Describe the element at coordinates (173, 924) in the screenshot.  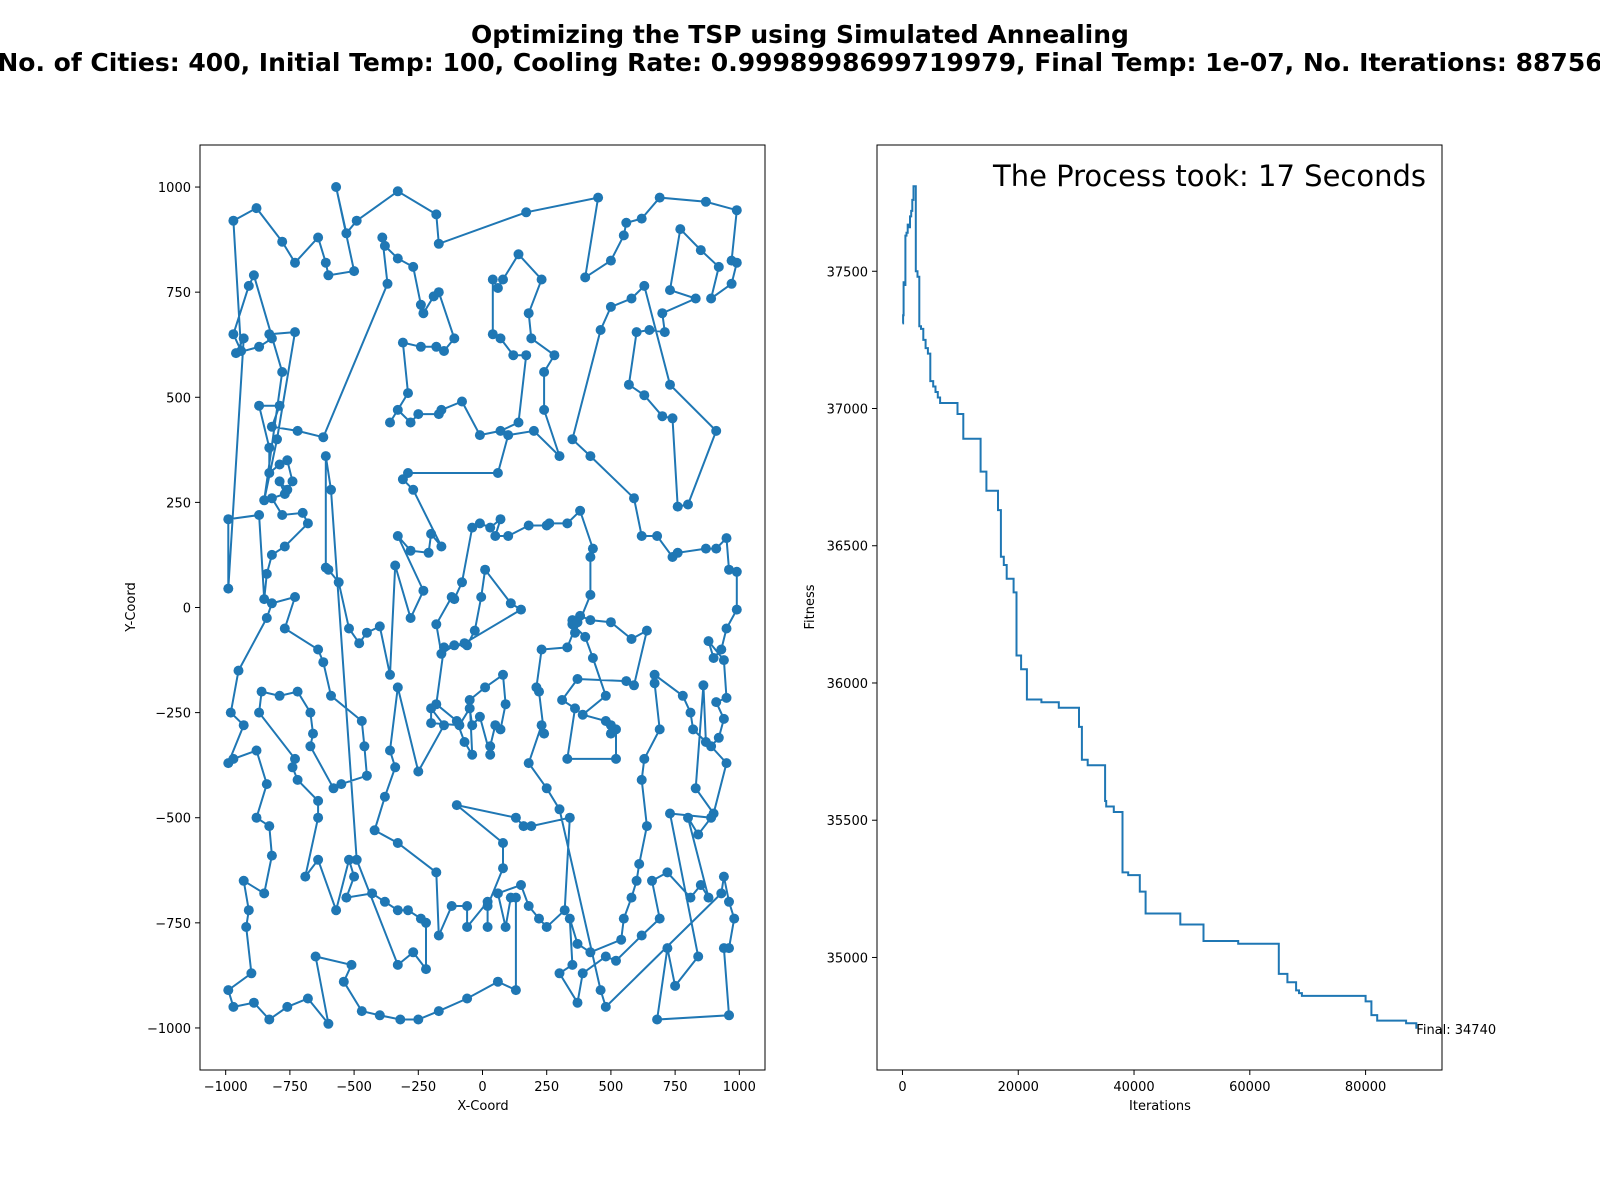
I see `route-ytick-label: −750` at that location.